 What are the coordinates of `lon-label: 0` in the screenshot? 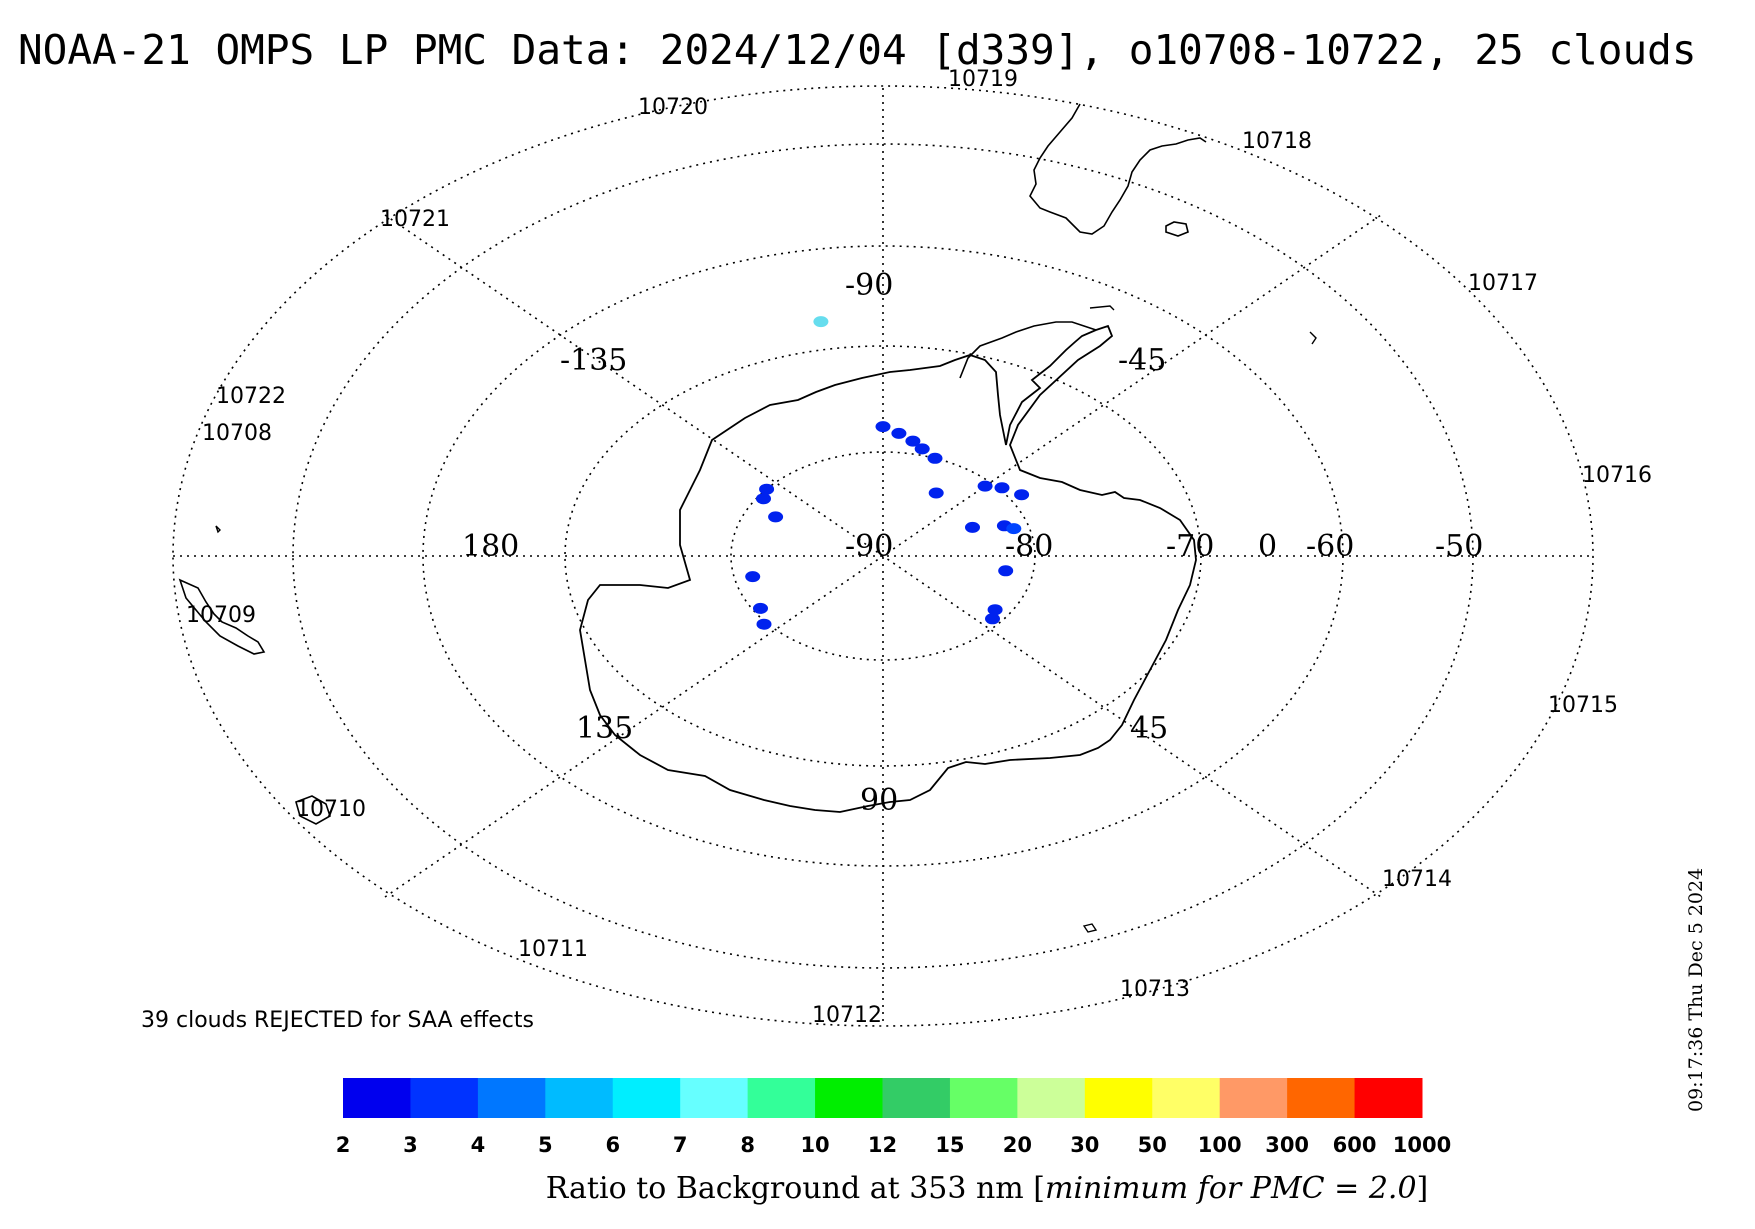 It's located at (1267, 546).